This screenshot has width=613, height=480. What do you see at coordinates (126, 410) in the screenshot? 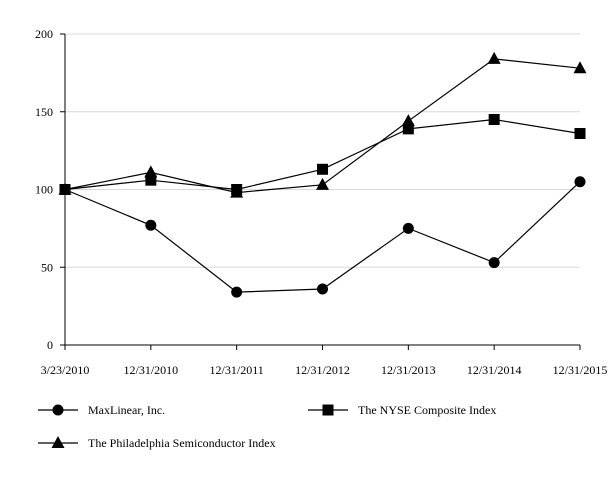
I see `legend-label: MaxLinear, Inc.` at bounding box center [126, 410].